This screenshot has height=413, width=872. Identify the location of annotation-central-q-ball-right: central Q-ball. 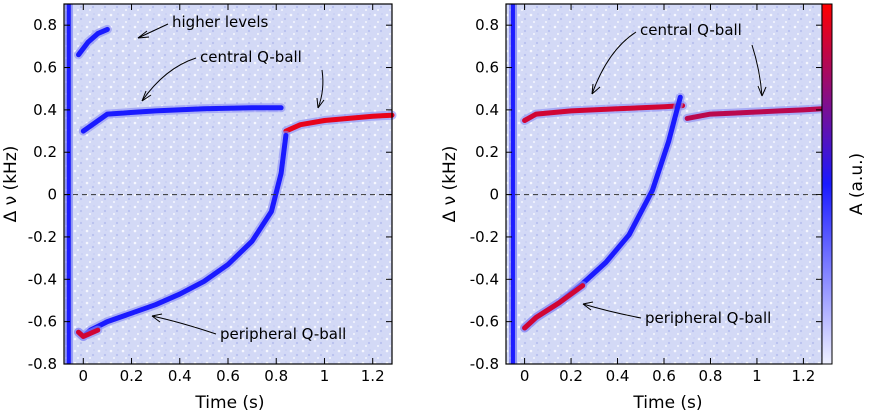
(691, 30).